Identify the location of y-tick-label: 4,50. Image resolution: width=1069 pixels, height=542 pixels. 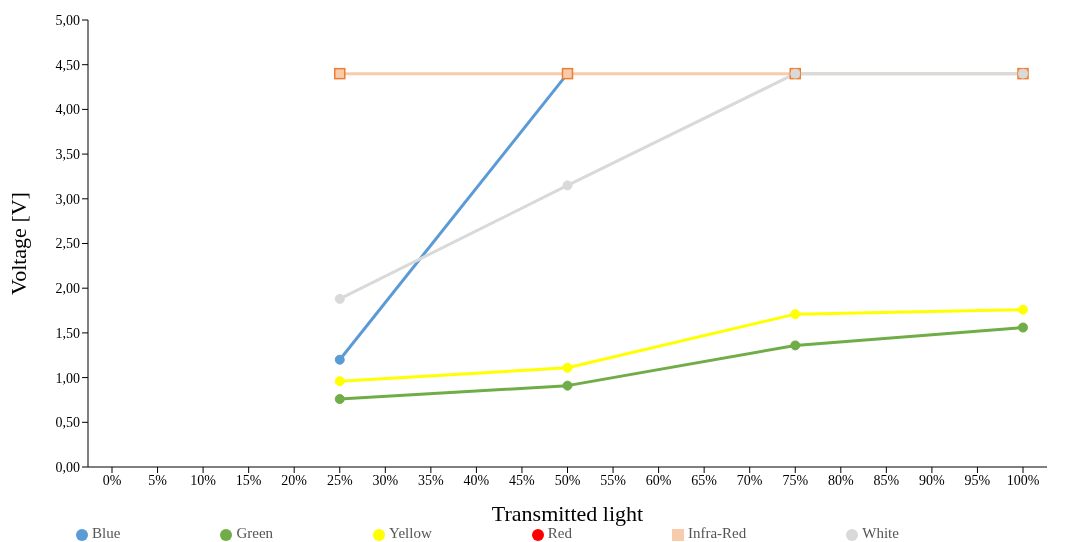
(67, 65).